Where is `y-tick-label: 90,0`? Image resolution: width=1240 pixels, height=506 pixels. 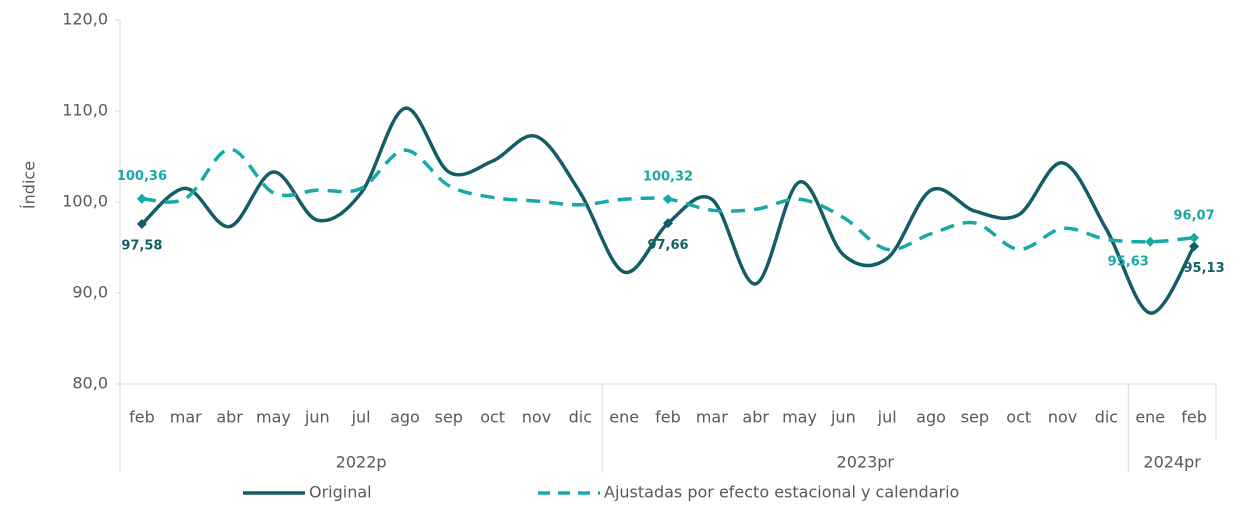 y-tick-label: 90,0 is located at coordinates (90, 292).